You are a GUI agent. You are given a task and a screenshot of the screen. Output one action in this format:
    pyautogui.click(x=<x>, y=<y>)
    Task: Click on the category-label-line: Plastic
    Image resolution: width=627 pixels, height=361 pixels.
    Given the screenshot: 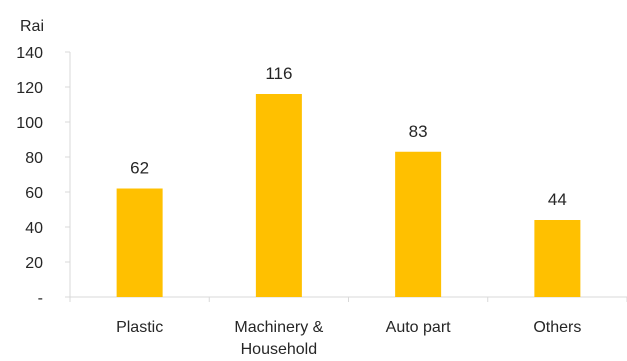 What is the action you would take?
    pyautogui.click(x=139, y=327)
    